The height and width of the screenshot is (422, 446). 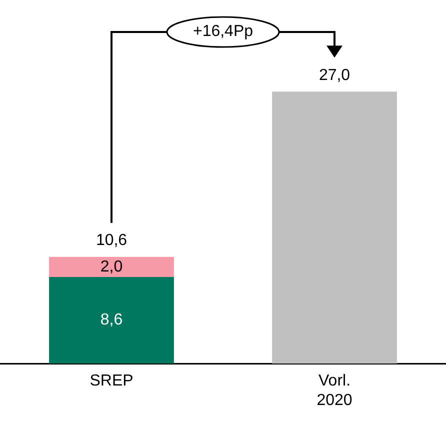 I want to click on data-label: 8,6, so click(x=111, y=320).